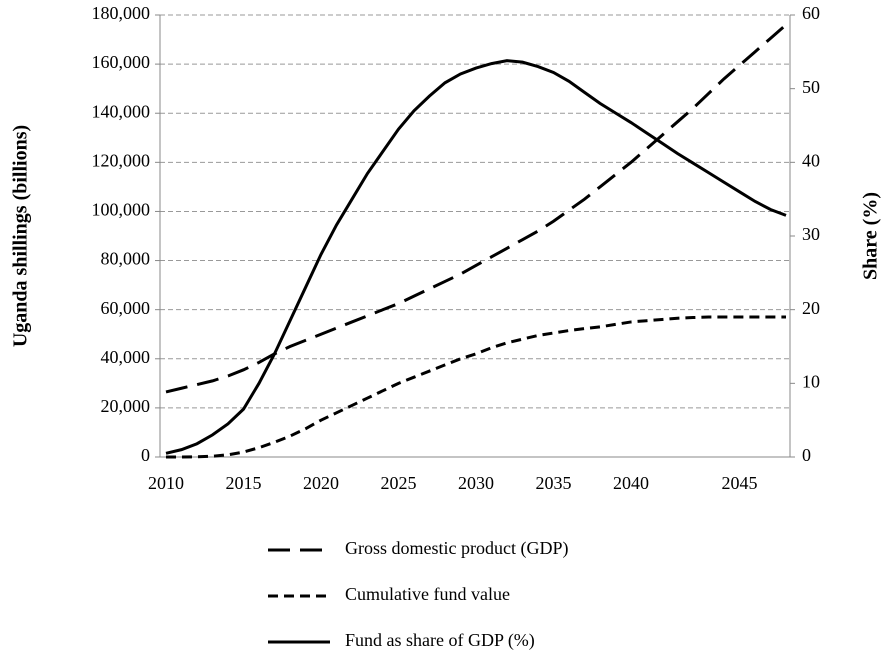  I want to click on x-tick-label: 2040, so click(631, 483).